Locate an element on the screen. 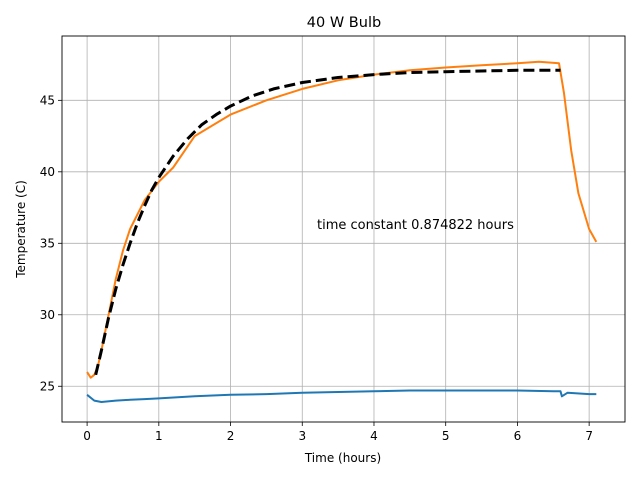 This screenshot has height=480, width=640. x-tick-label: 7 is located at coordinates (589, 436).